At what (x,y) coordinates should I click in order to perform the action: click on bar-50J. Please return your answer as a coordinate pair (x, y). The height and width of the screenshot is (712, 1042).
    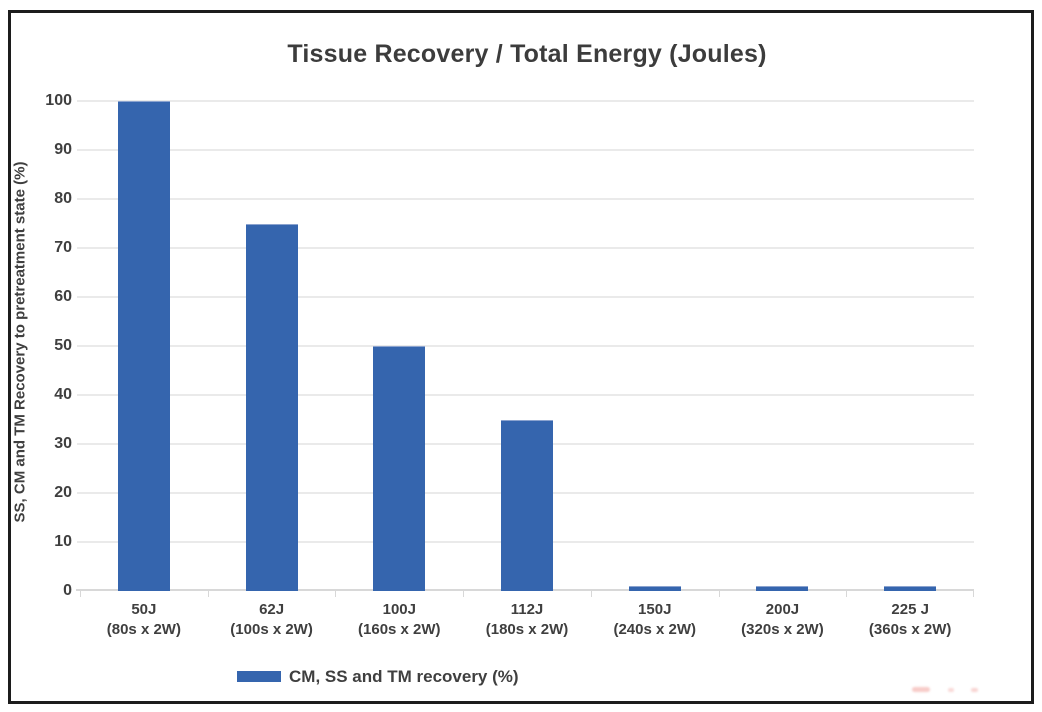
    Looking at the image, I should click on (143, 346).